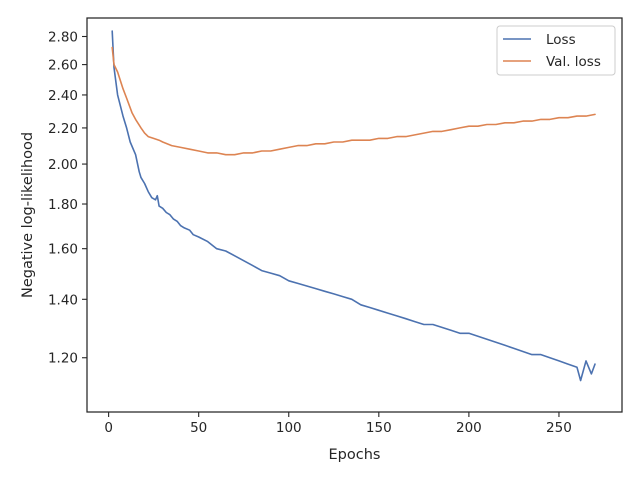 This screenshot has width=640, height=480. I want to click on x-tick-label: 200, so click(469, 428).